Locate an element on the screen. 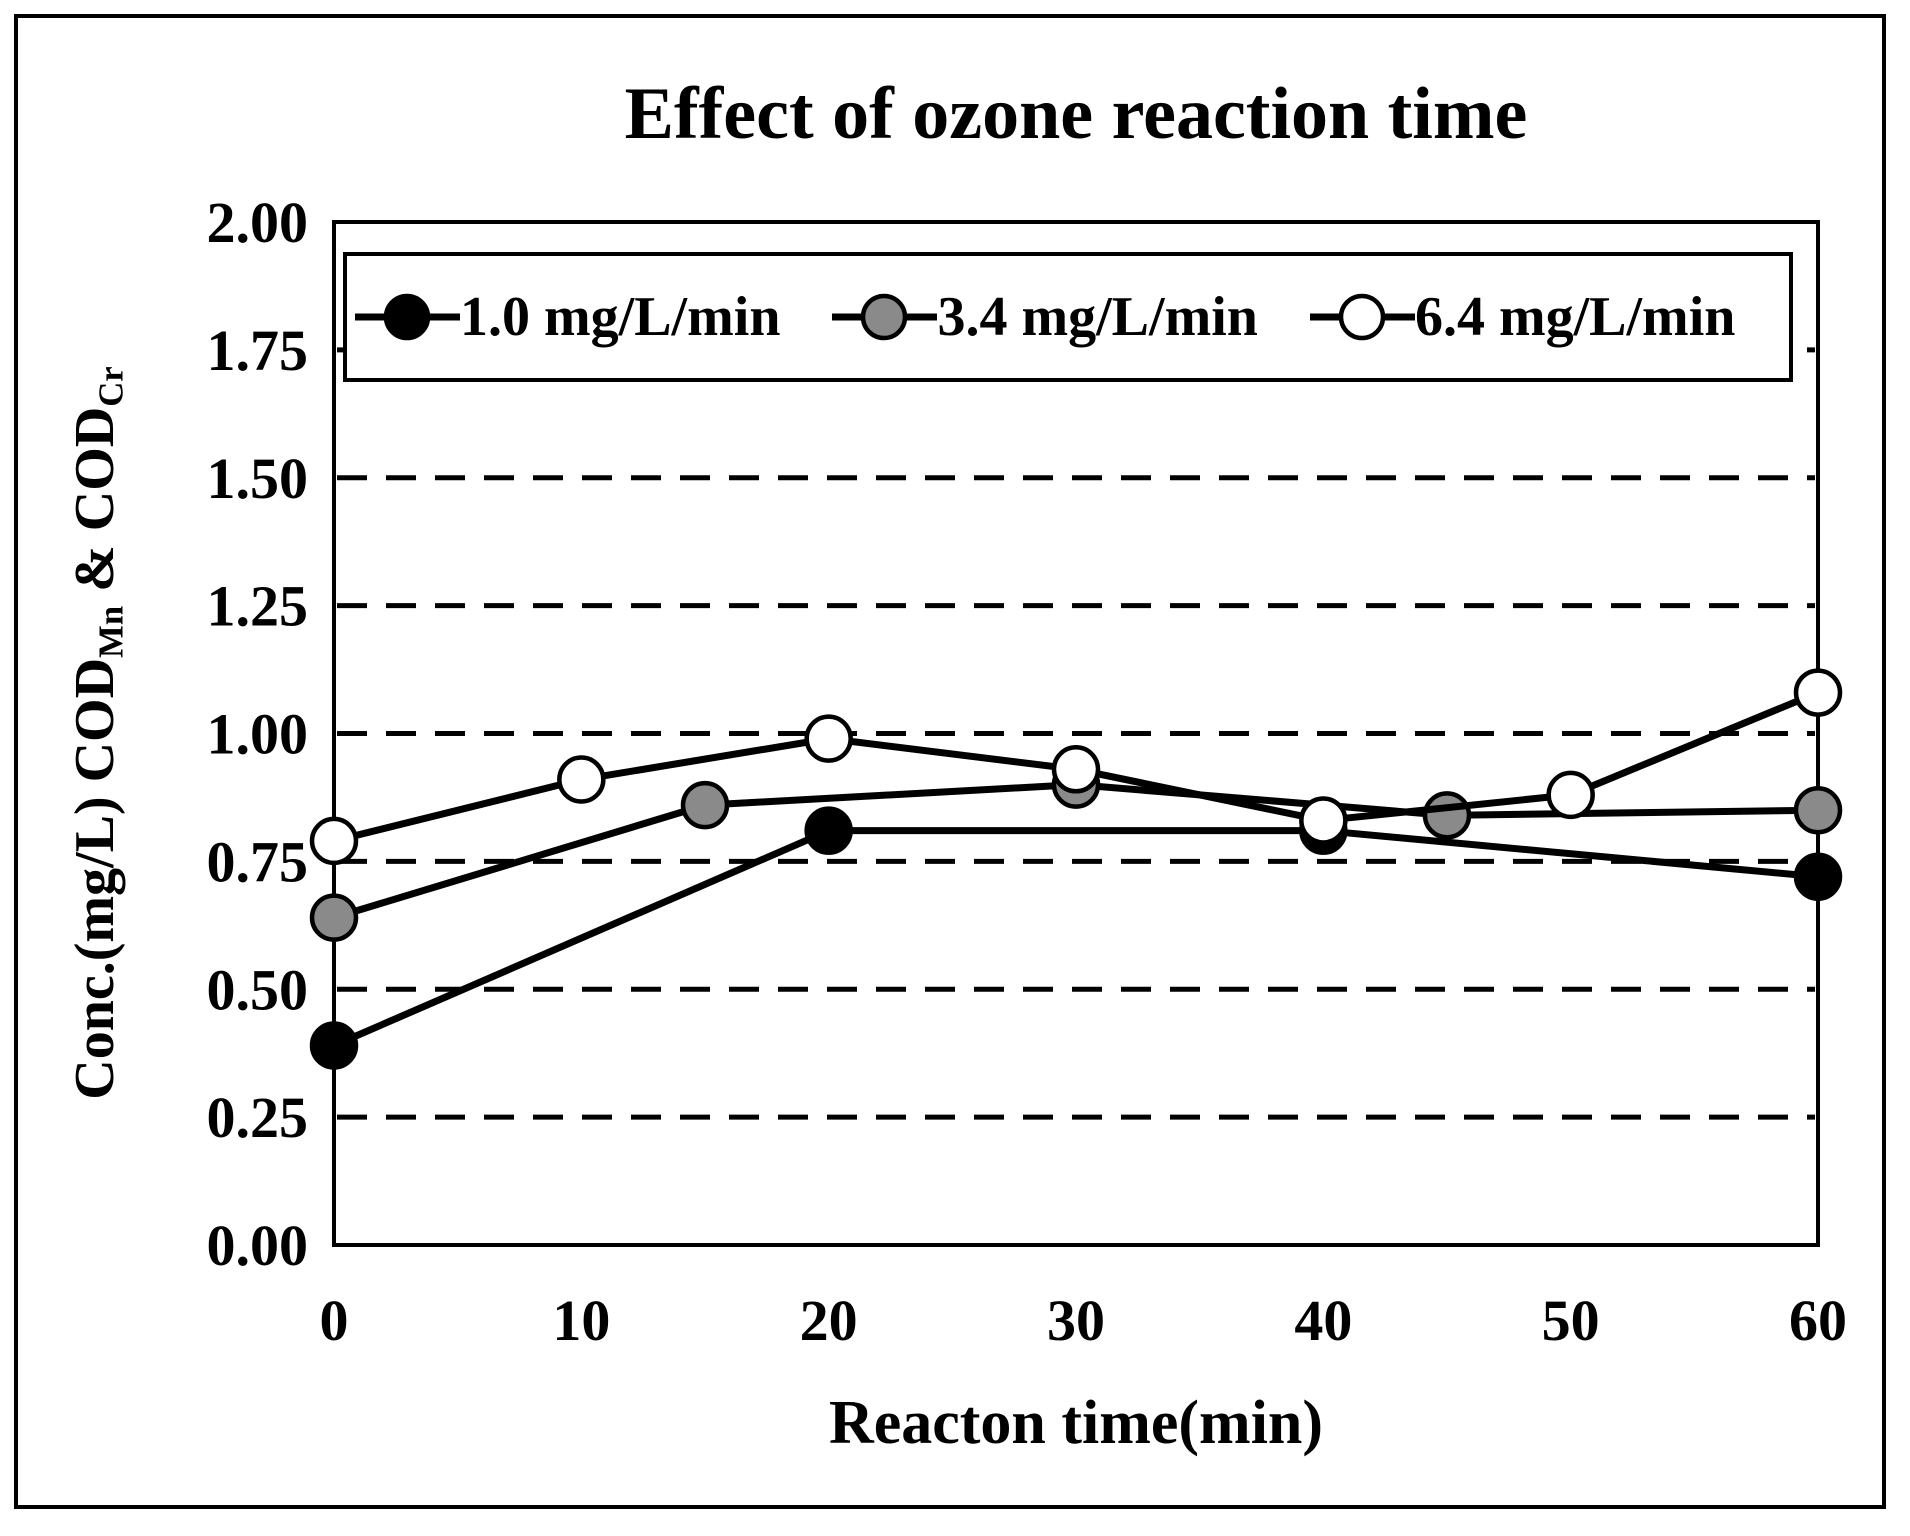 This screenshot has height=1536, width=1910. y-axis-title: Conc.(mg/L) CODMn & CODCr is located at coordinates (97, 733).